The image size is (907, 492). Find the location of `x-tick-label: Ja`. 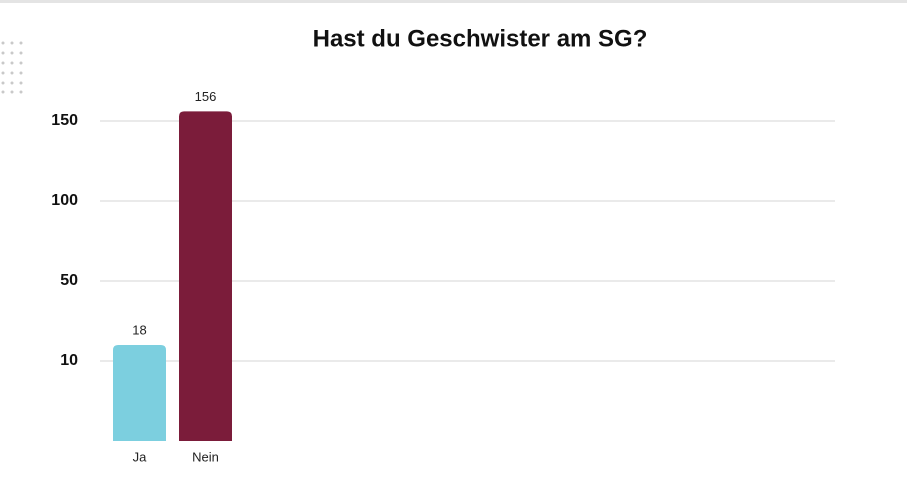

x-tick-label: Ja is located at coordinates (140, 456).